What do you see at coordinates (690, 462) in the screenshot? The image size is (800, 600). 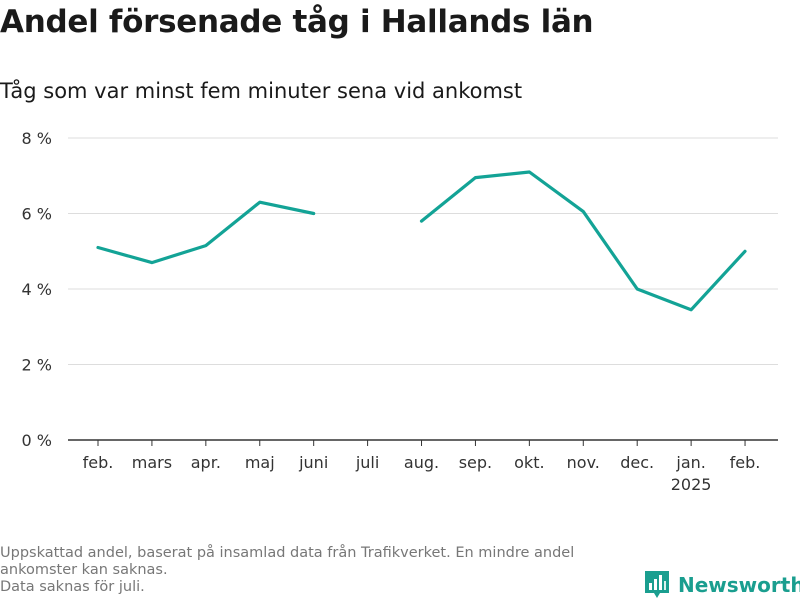 I see `x-tick-label: jan.` at bounding box center [690, 462].